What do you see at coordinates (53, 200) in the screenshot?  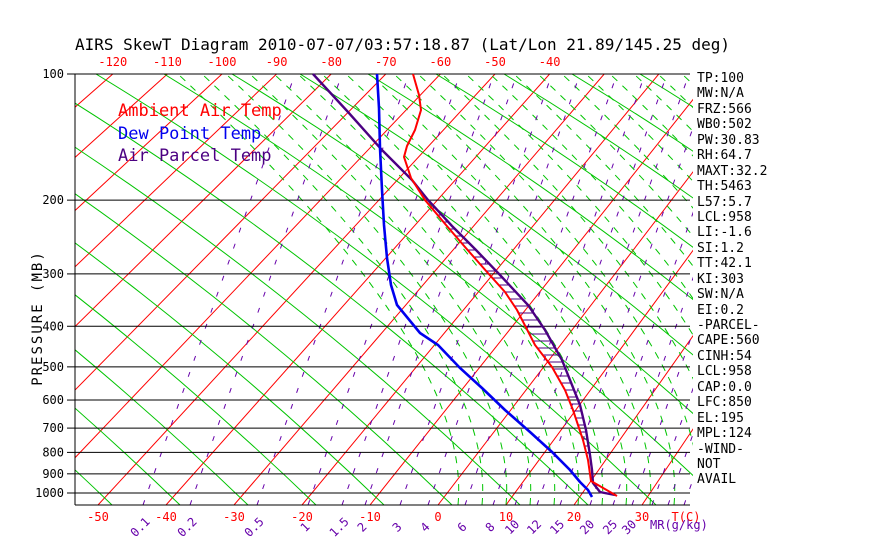 I see `pressure-tick-label: 200` at bounding box center [53, 200].